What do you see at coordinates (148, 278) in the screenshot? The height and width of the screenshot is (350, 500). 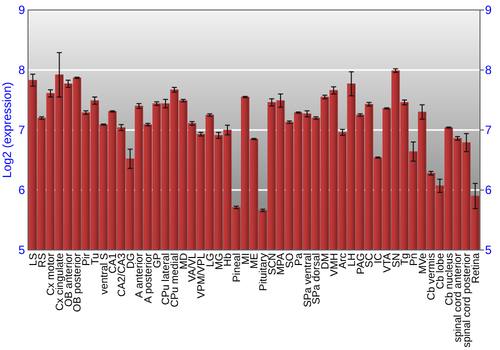 I see `x-tick-label: A posterior` at bounding box center [148, 278].